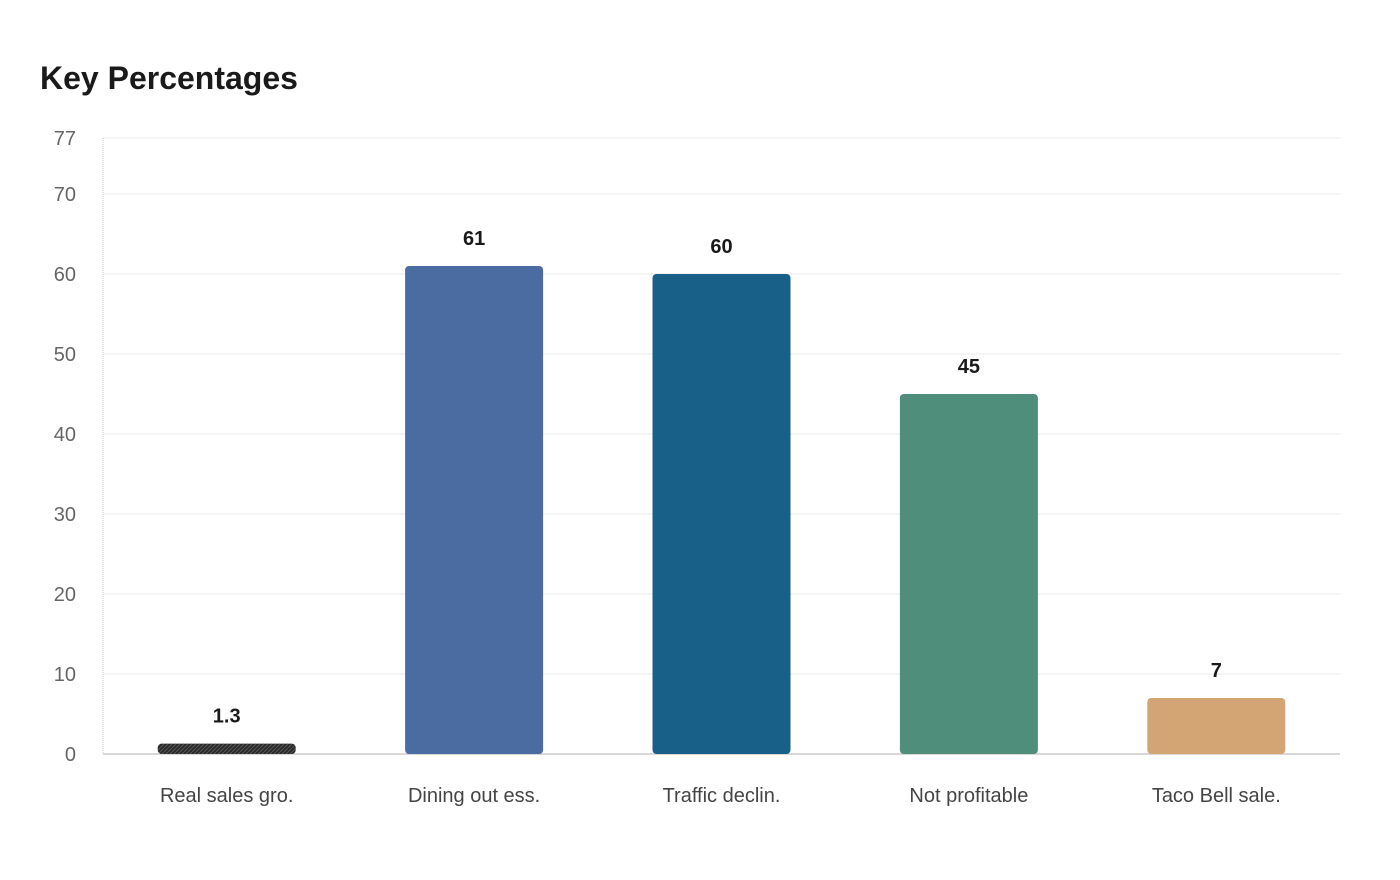 The height and width of the screenshot is (880, 1400). I want to click on value-label: 61, so click(474, 239).